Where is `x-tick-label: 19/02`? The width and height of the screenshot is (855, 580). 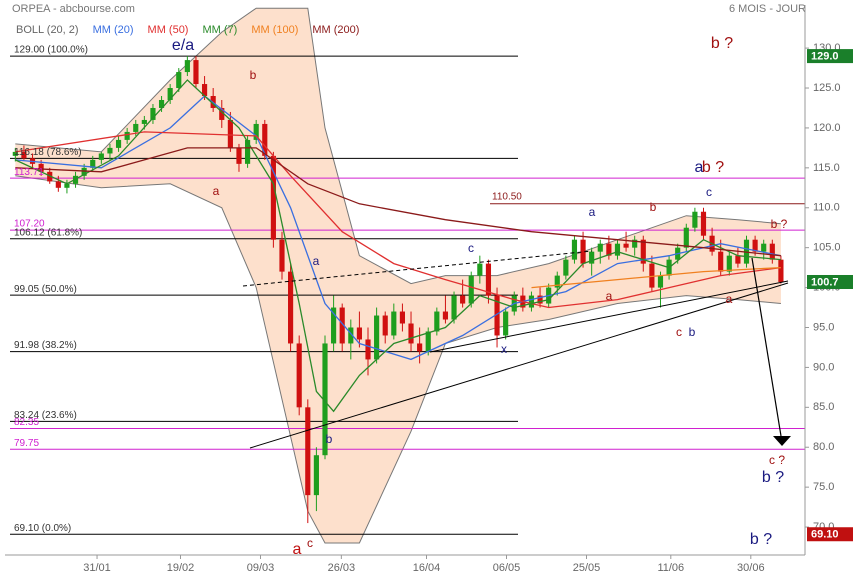
x-tick-label: 19/02 is located at coordinates (181, 568).